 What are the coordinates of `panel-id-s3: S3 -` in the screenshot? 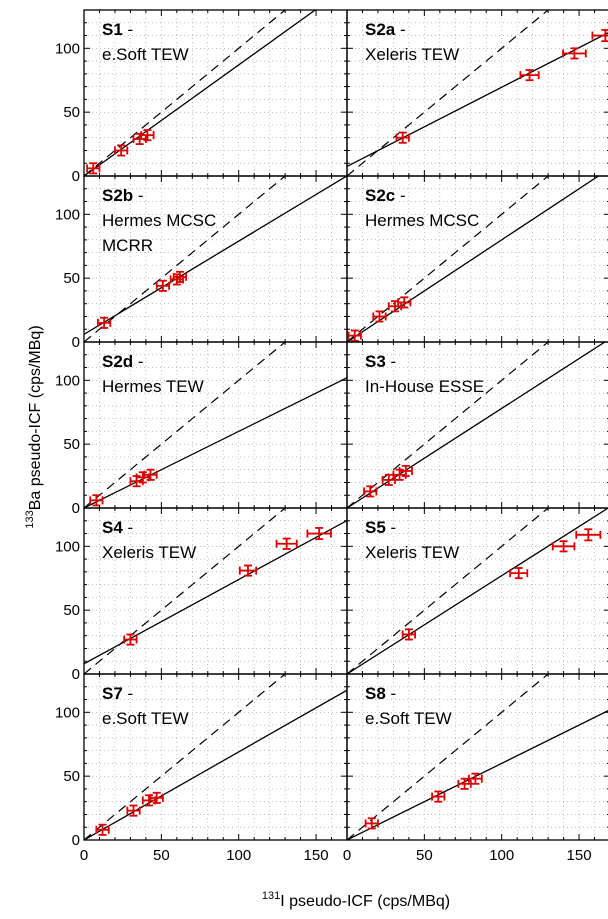 It's located at (380, 361).